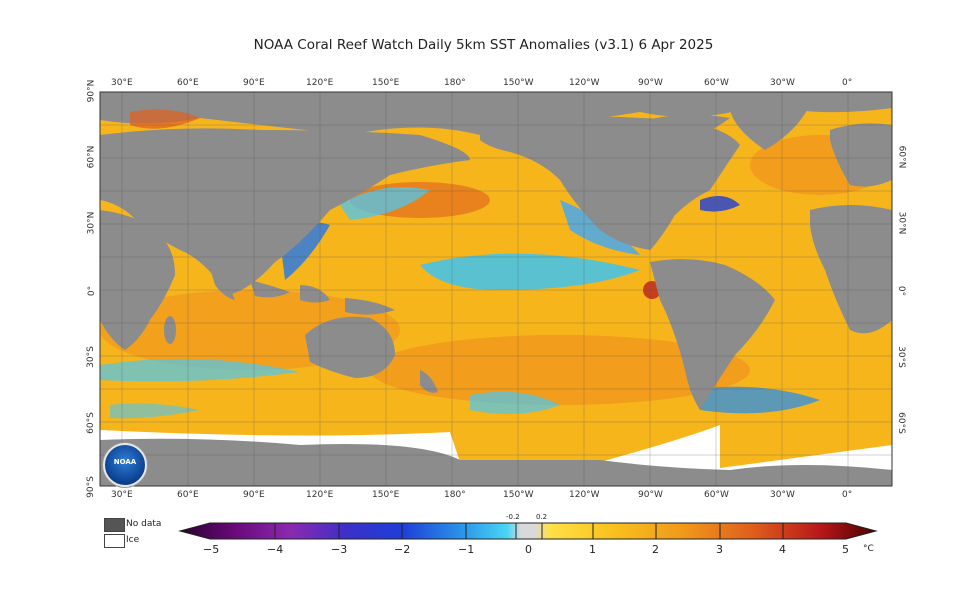  What do you see at coordinates (455, 83) in the screenshot?
I see `lon-tick-top: 180°` at bounding box center [455, 83].